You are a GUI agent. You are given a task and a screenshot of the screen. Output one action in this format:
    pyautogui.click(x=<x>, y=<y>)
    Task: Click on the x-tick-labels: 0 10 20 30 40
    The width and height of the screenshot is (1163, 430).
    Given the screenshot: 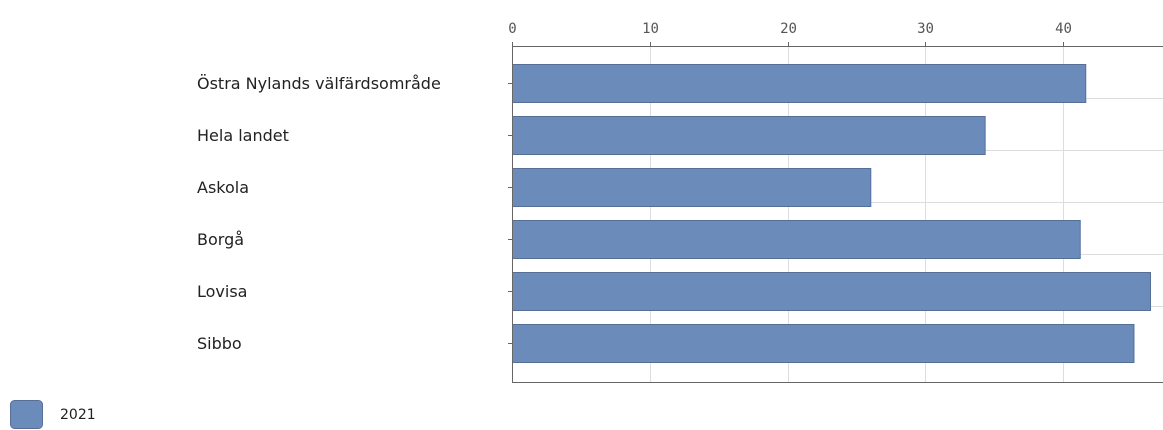 What is the action you would take?
    pyautogui.click(x=790, y=29)
    